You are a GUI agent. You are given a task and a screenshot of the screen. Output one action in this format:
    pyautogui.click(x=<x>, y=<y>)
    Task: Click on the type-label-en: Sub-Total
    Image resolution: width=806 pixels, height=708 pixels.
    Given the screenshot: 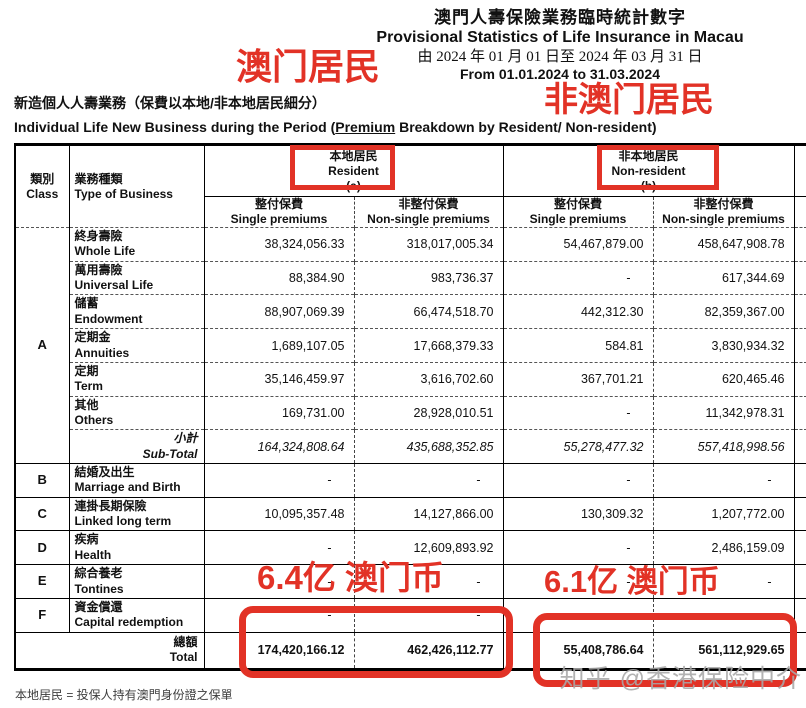 What is the action you would take?
    pyautogui.click(x=170, y=453)
    